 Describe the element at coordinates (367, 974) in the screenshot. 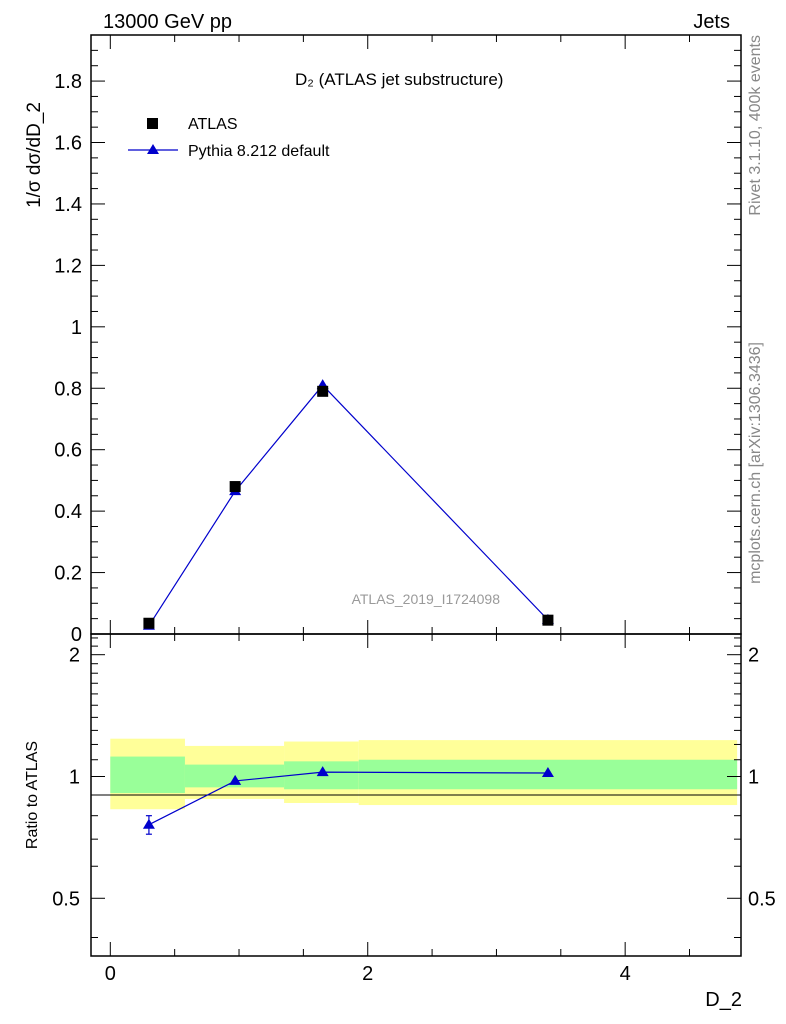

I see `x-tick-label-1: 2` at that location.